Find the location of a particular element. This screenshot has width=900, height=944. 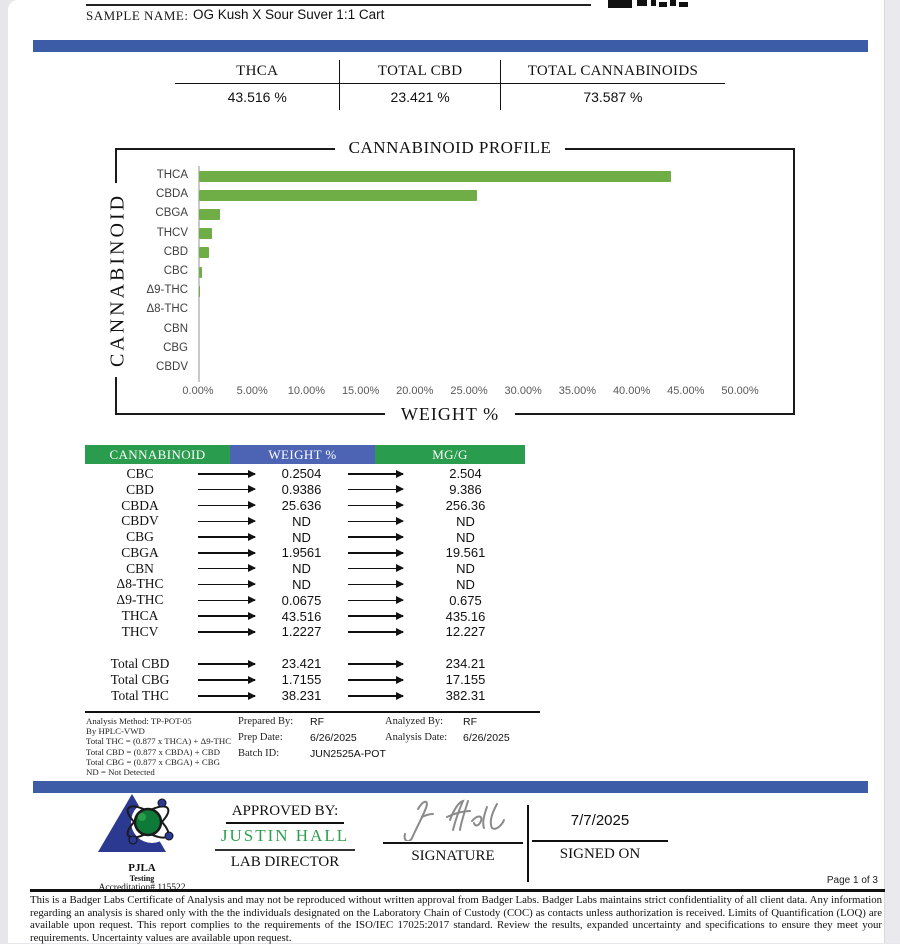

sample-name-rule is located at coordinates (338, 5).